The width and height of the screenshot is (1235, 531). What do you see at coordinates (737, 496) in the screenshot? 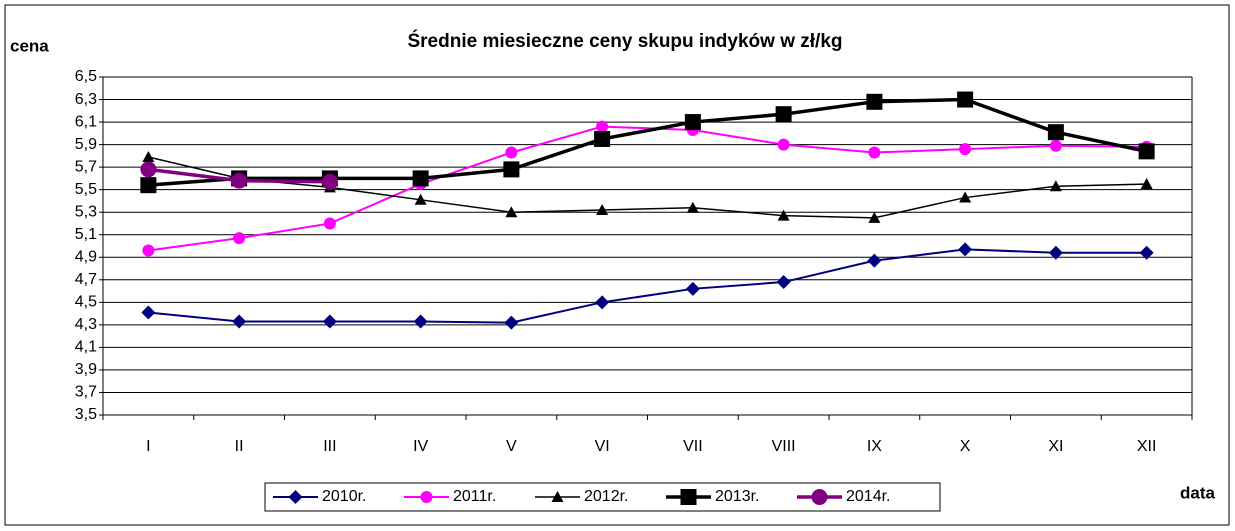
I see `legend-label: 2013r.` at bounding box center [737, 496].